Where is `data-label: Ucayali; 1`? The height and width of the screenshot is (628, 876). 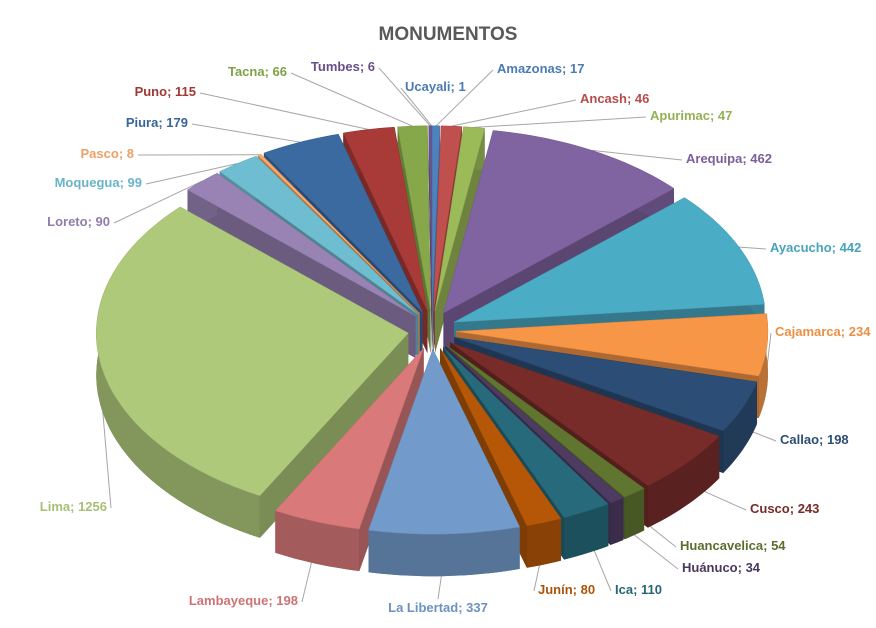
data-label: Ucayali; 1 is located at coordinates (435, 86).